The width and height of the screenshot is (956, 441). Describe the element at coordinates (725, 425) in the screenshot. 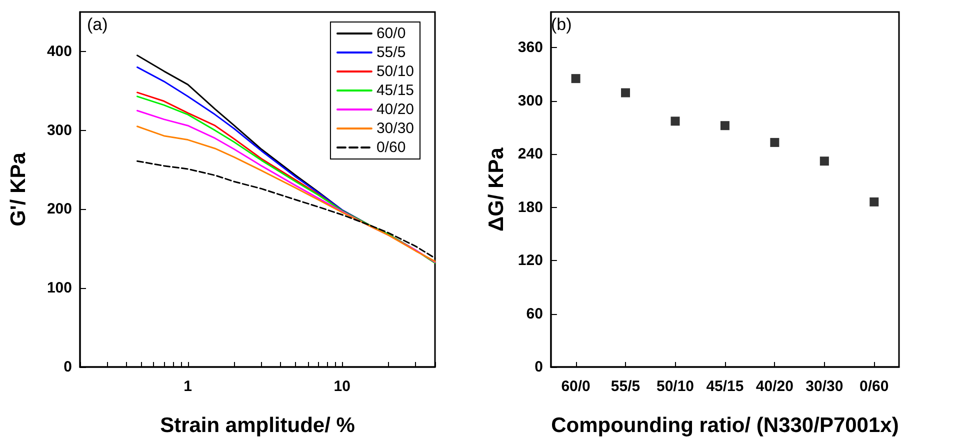

I see `x-axis-title: Compounding ratio/ (N330/P7001x)` at that location.